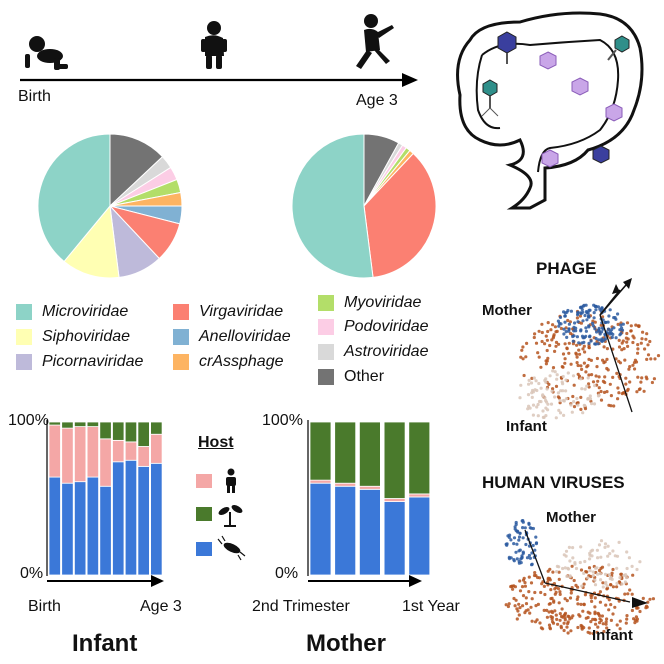 This screenshot has width=664, height=664. Describe the element at coordinates (419, 495) in the screenshot. I see `bar-segment-human-host` at that location.